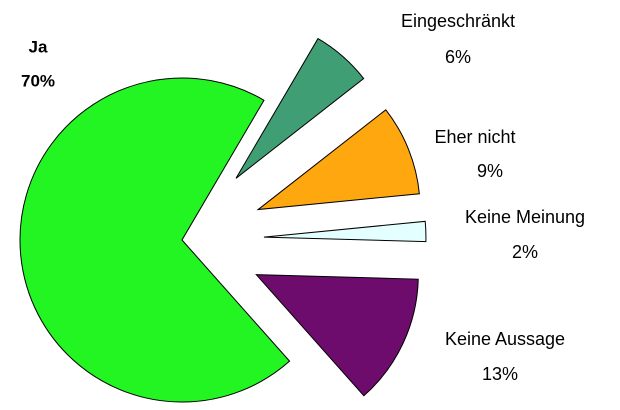  What do you see at coordinates (38, 80) in the screenshot?
I see `slice-value-label: 70%` at bounding box center [38, 80].